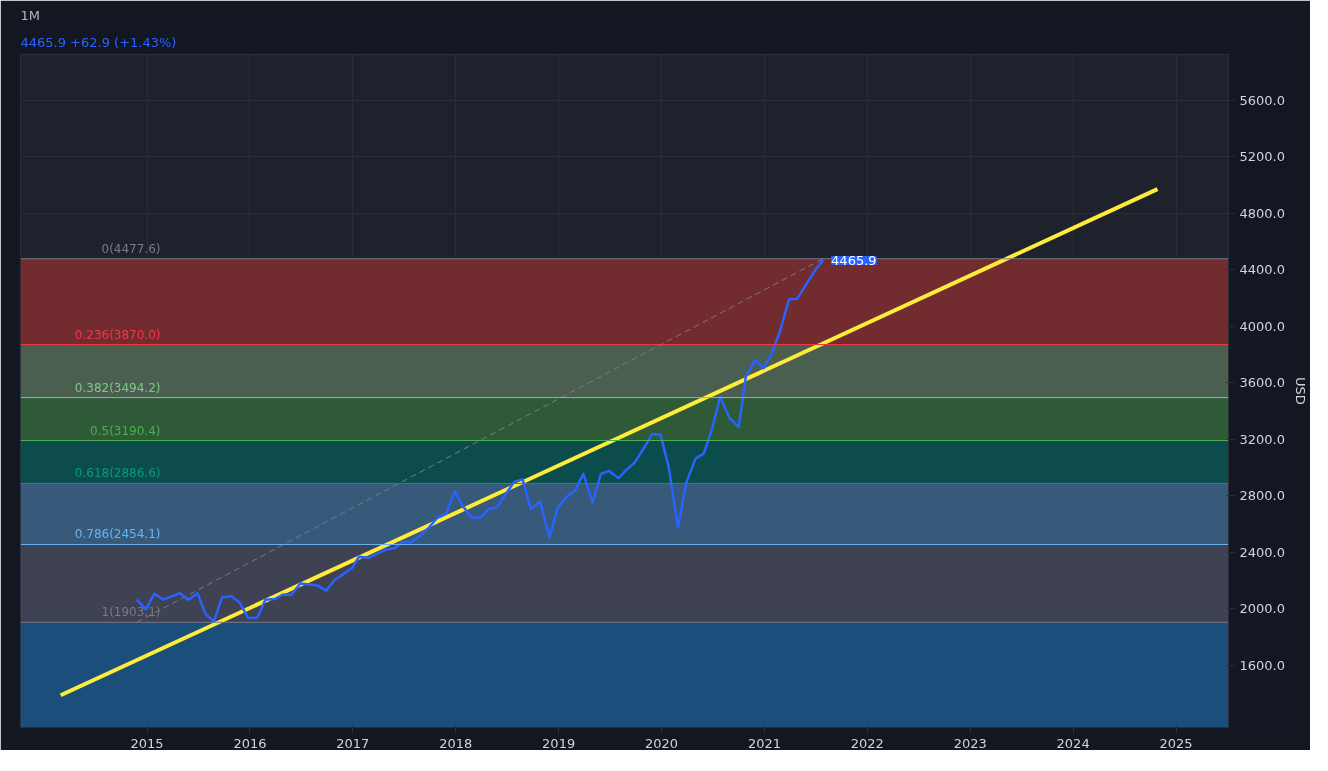  I want to click on y-tick-label: 4400.0, so click(1262, 270).